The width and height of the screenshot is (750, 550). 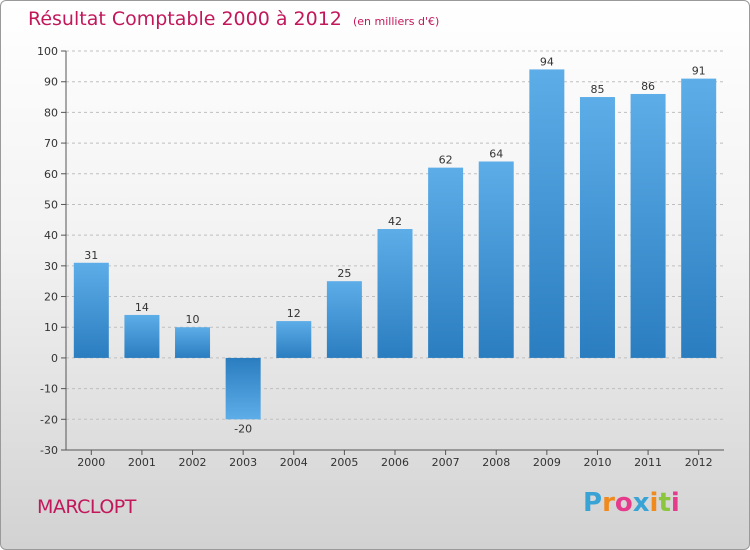 What do you see at coordinates (142, 462) in the screenshot?
I see `x-tick-label: 2001` at bounding box center [142, 462].